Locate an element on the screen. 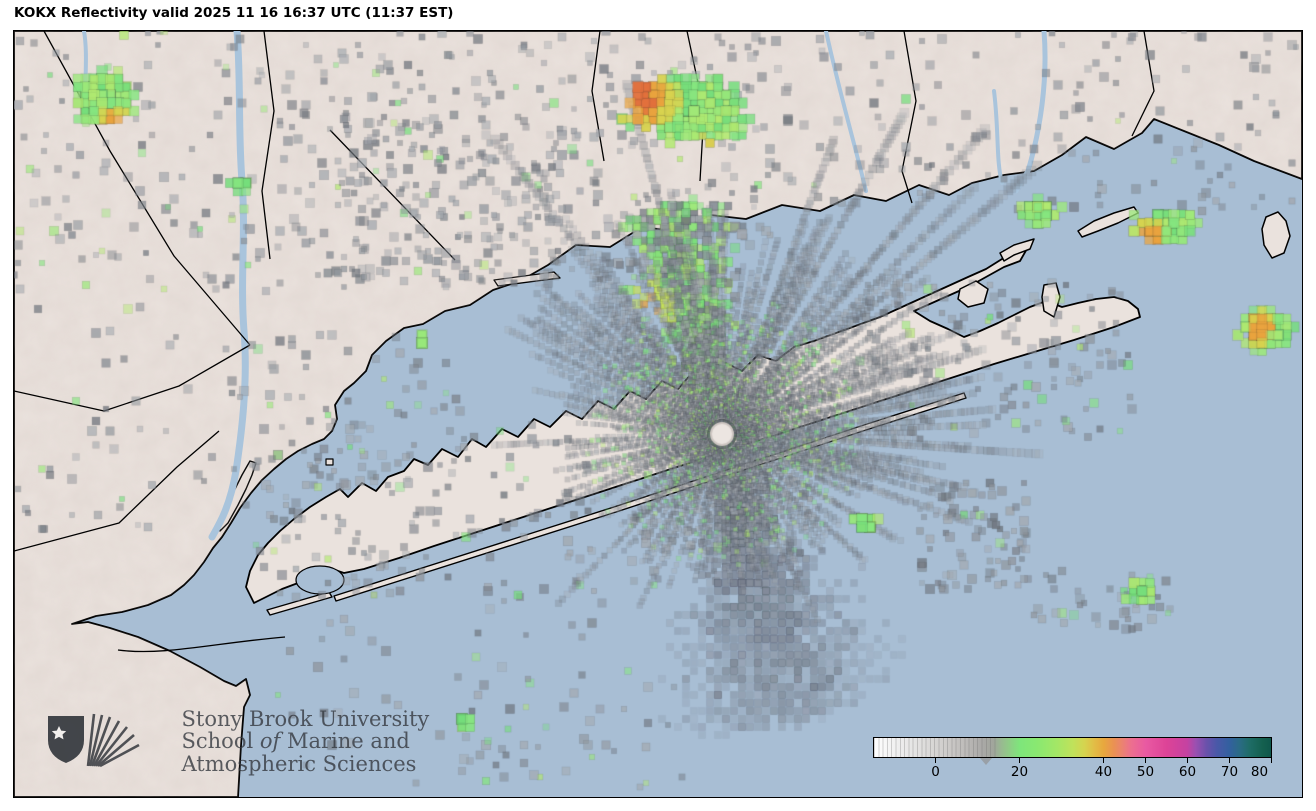  stony-brook-shield-icon is located at coordinates (93, 740).